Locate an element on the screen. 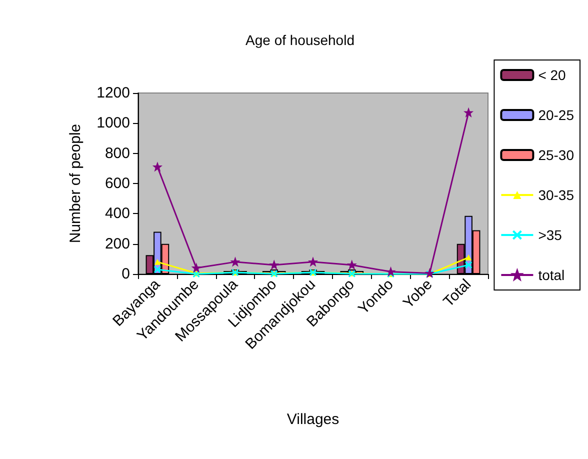 Image resolution: width=588 pixels, height=459 pixels. chart-title: Age of household is located at coordinates (300, 40).